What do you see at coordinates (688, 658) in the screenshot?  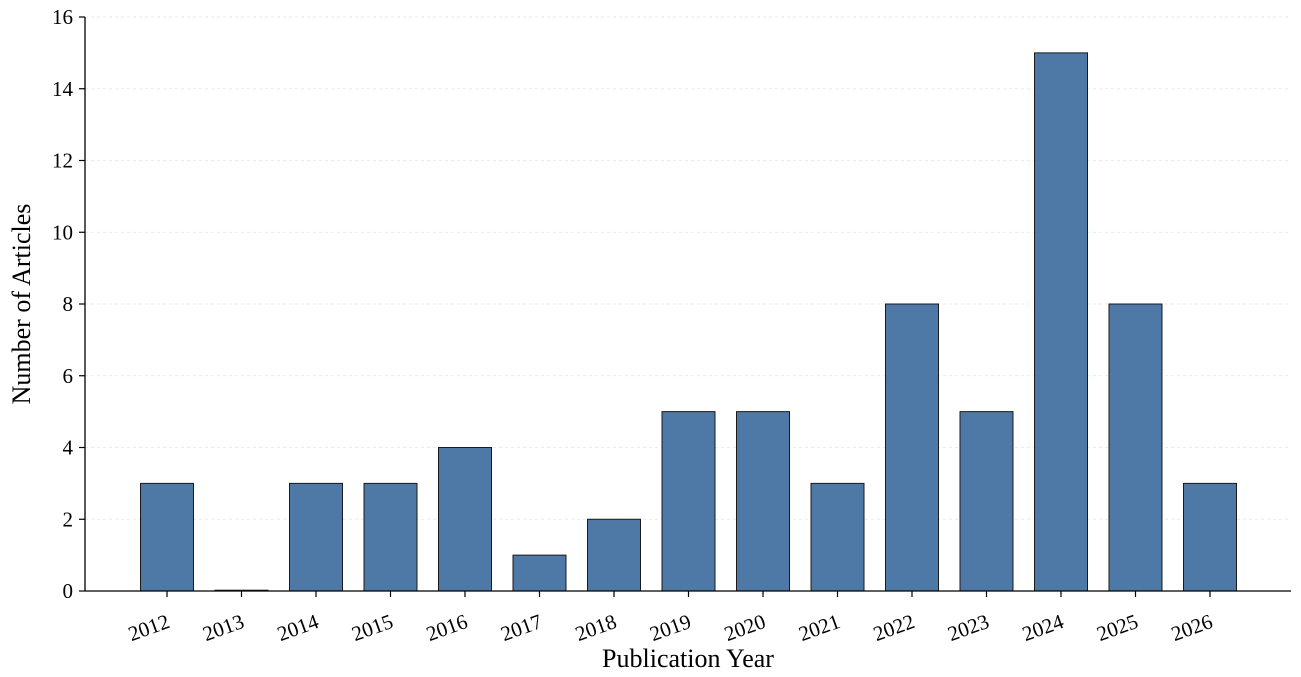 I see `x-axis-label: Publication Year` at bounding box center [688, 658].